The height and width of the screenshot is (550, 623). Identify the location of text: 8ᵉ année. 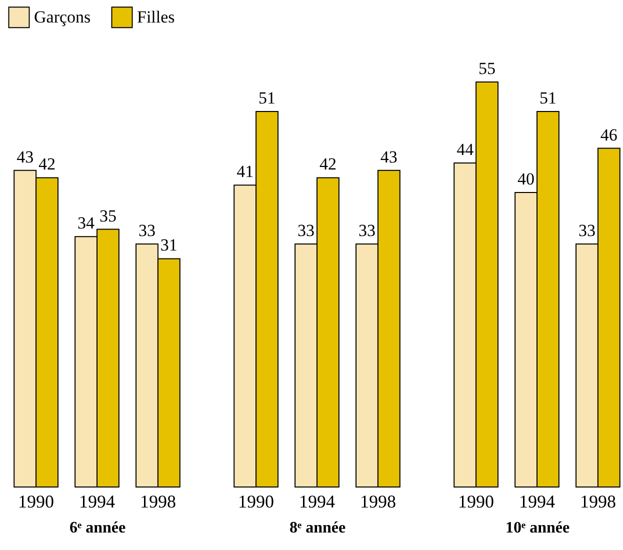
(317, 528).